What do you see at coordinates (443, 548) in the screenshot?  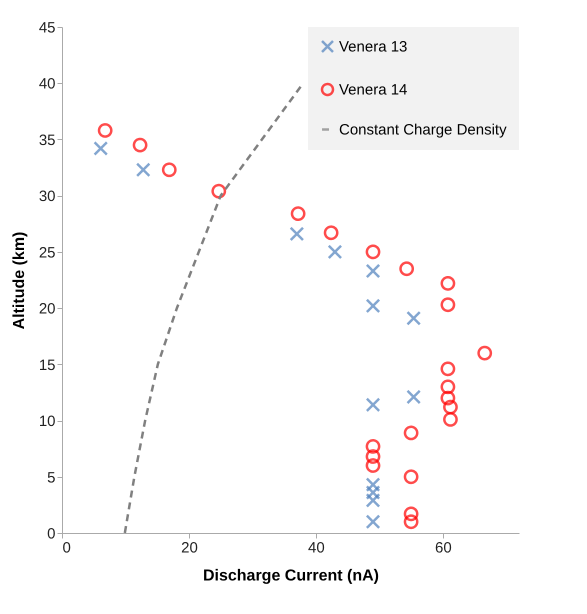 I see `x-tick-label: 60` at bounding box center [443, 548].